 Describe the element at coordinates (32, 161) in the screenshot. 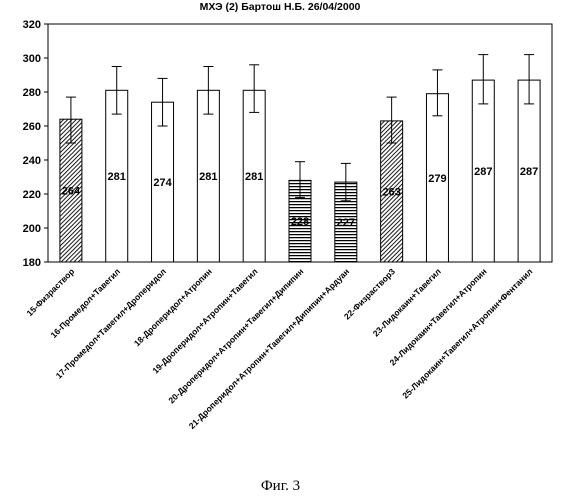

I see `y-tick-label: 240` at that location.